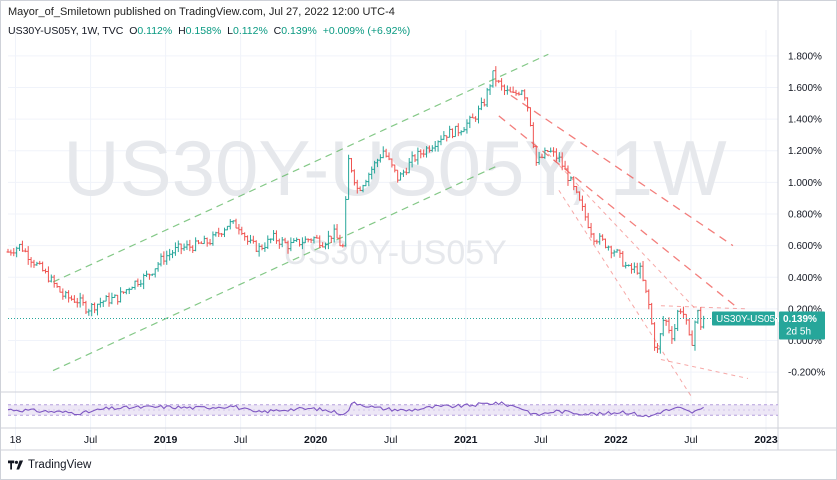 The width and height of the screenshot is (837, 480). Describe the element at coordinates (155, 31) in the screenshot. I see `legend-open-value: 0.112%` at that location.